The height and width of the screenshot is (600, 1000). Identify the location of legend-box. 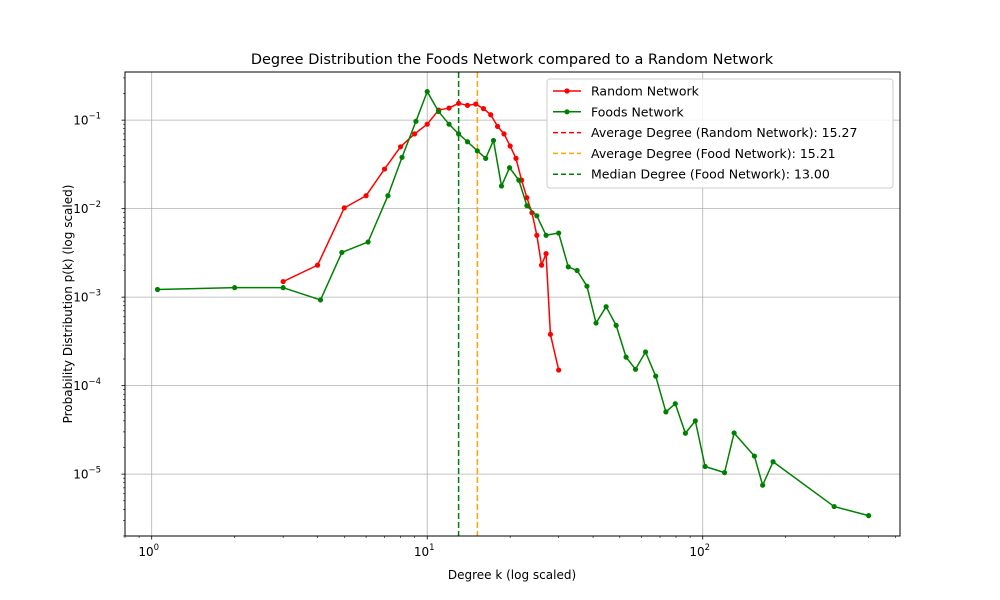
(720, 133).